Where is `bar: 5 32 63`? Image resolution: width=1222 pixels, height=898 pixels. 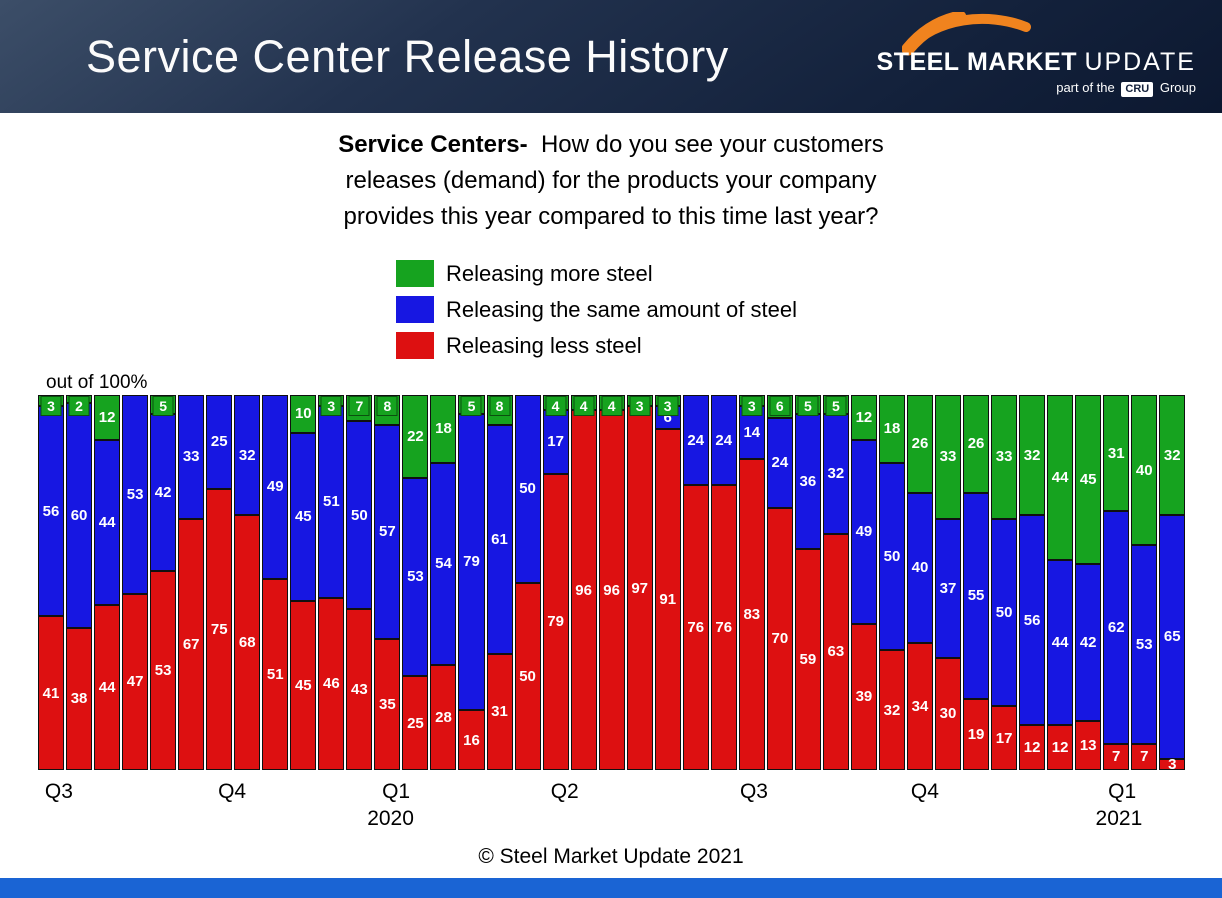
bar: 5 32 63 is located at coordinates (835, 582).